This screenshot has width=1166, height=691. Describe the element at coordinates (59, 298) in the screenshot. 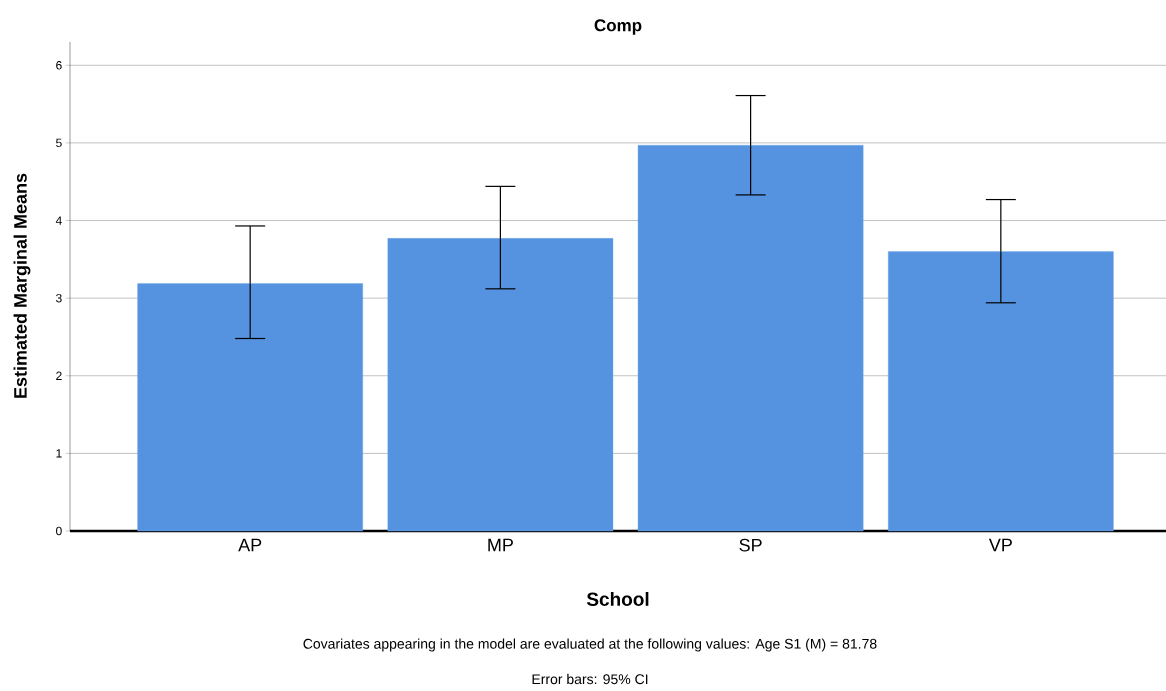

I see `y-tick-label: 3` at that location.